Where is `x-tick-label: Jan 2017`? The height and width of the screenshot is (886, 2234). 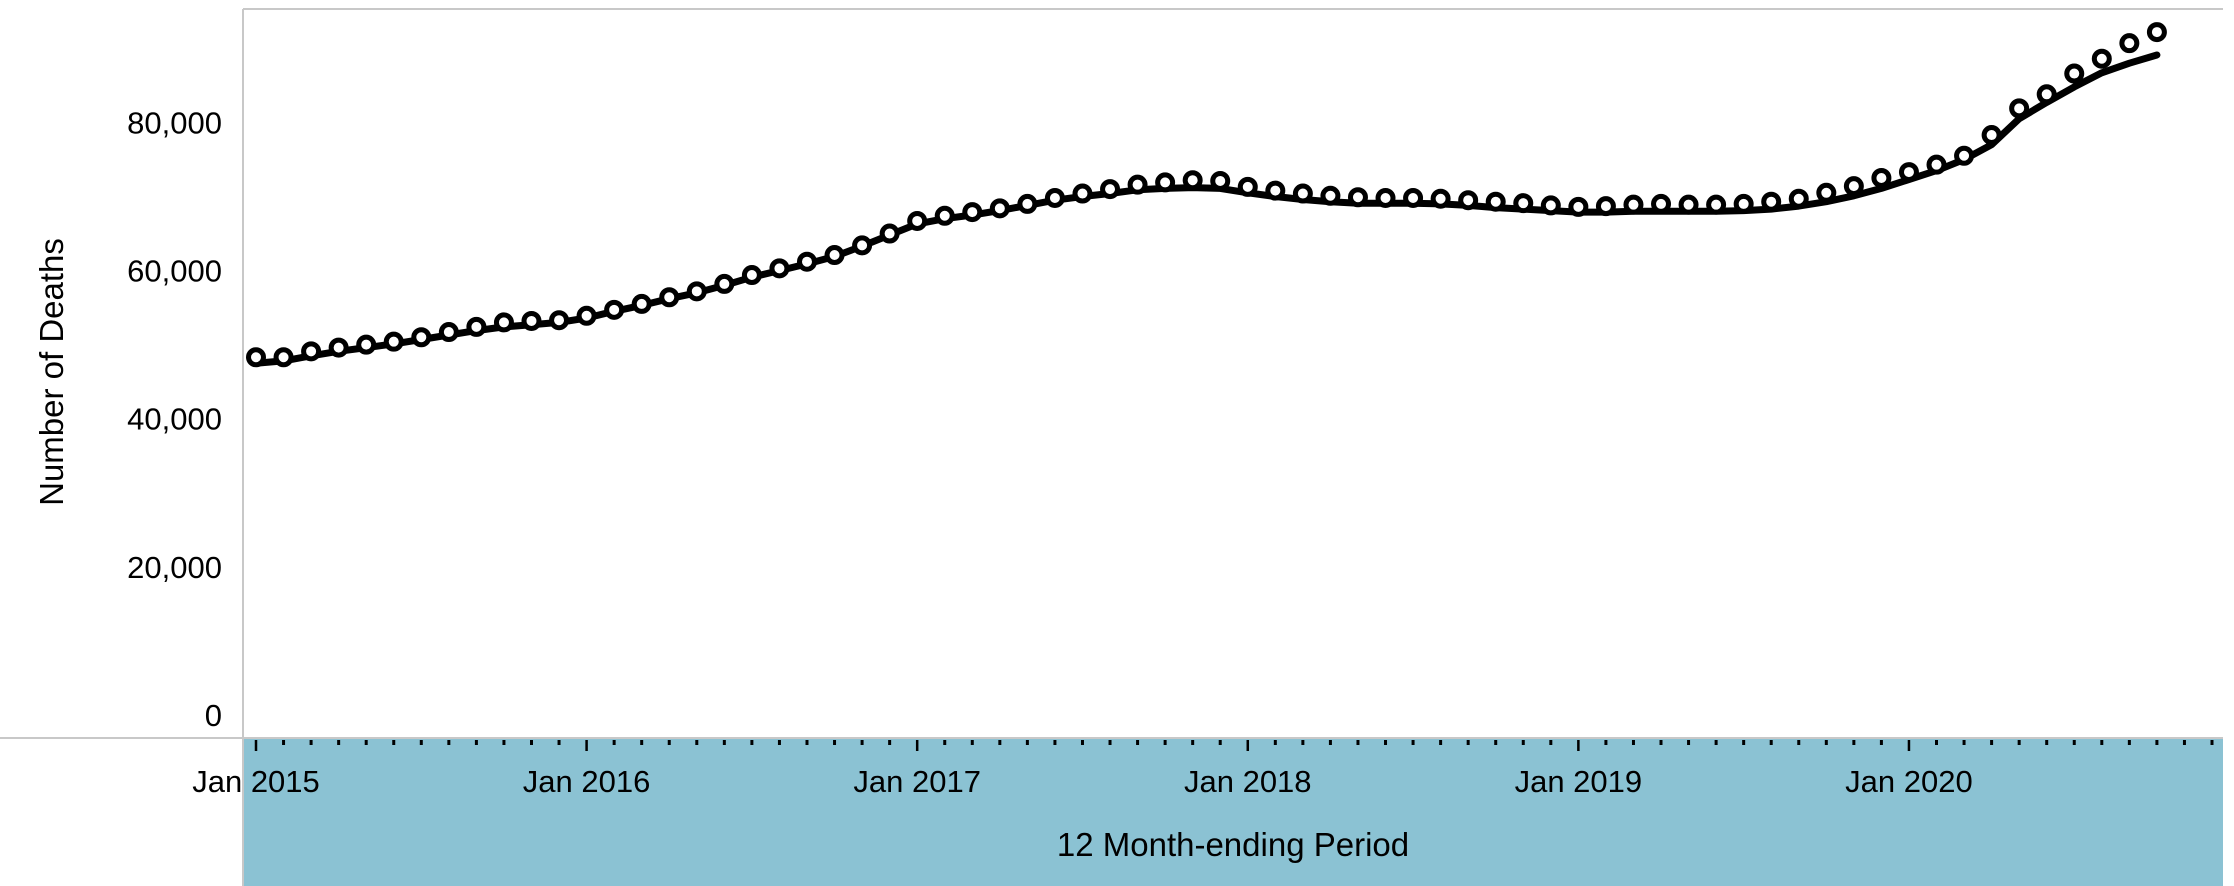
x-tick-label: Jan 2017 is located at coordinates (917, 781).